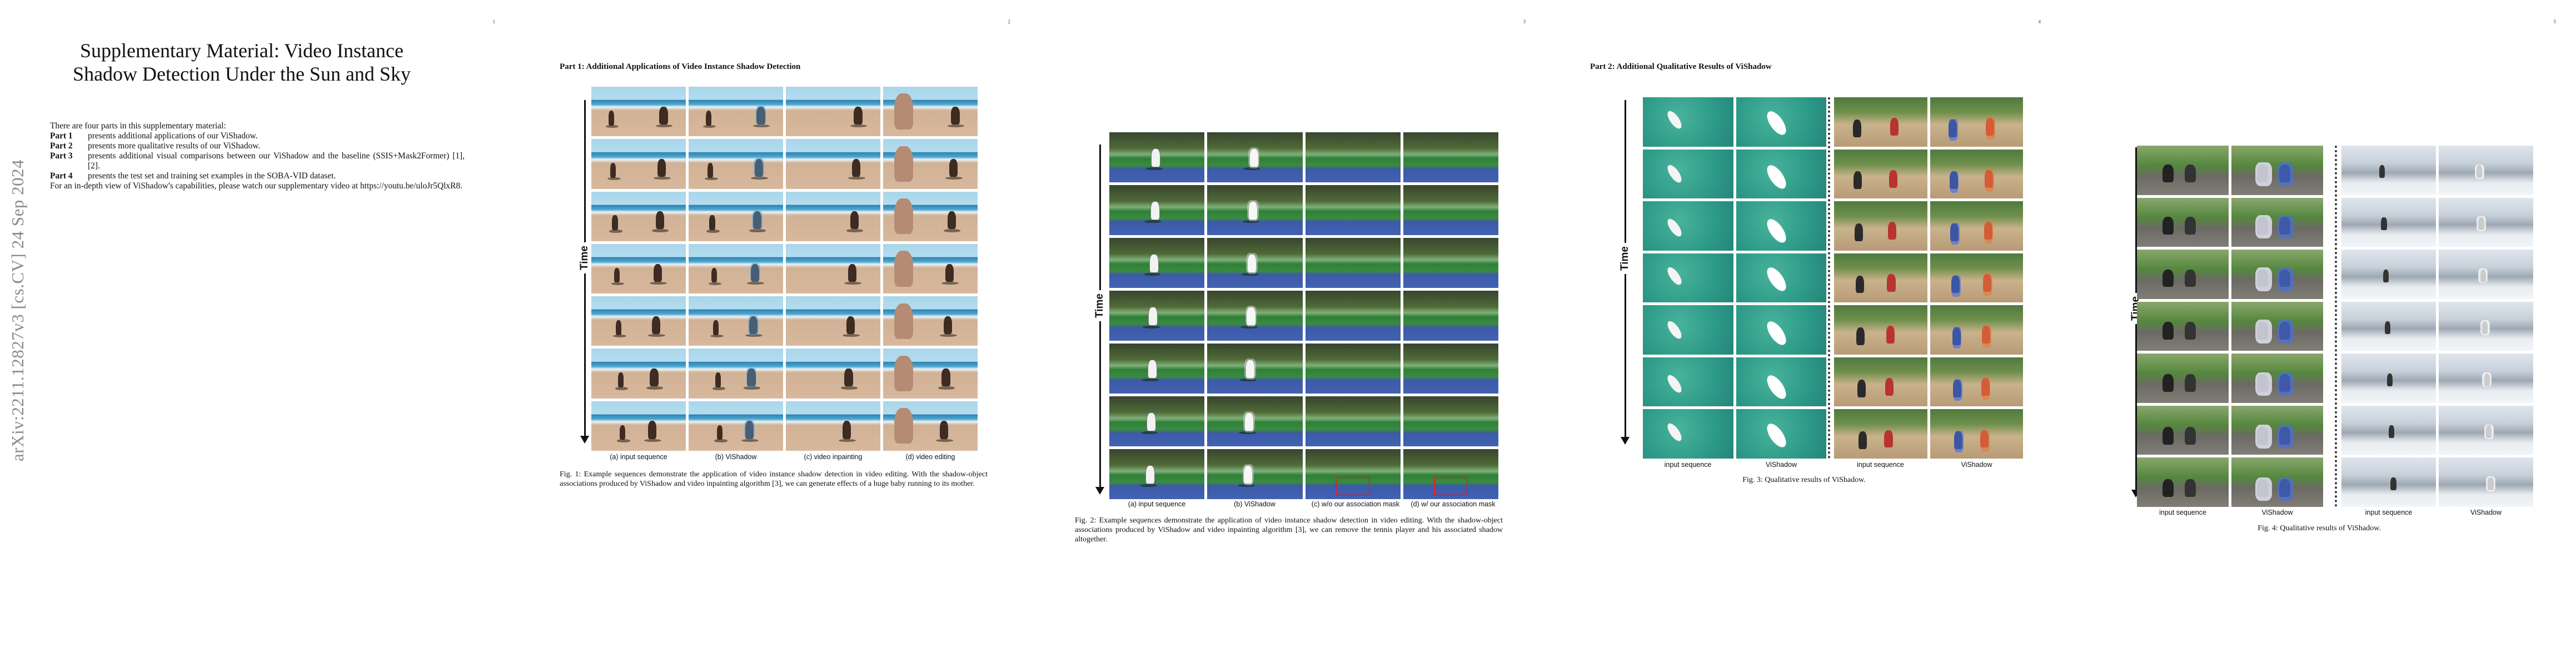 The height and width of the screenshot is (667, 2576). Describe the element at coordinates (1928, 278) in the screenshot. I see `figure-3-grid-right` at that location.